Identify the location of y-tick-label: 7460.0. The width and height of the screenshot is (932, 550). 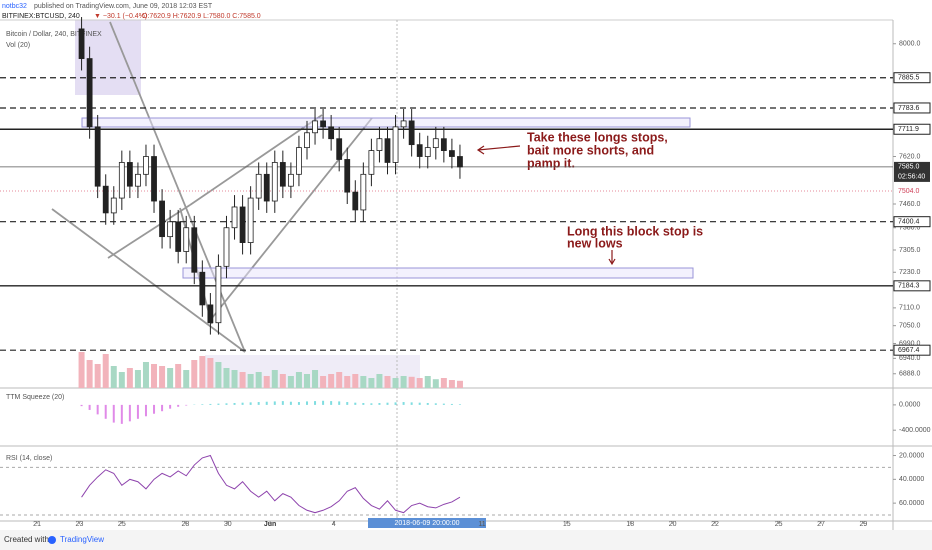
(910, 204).